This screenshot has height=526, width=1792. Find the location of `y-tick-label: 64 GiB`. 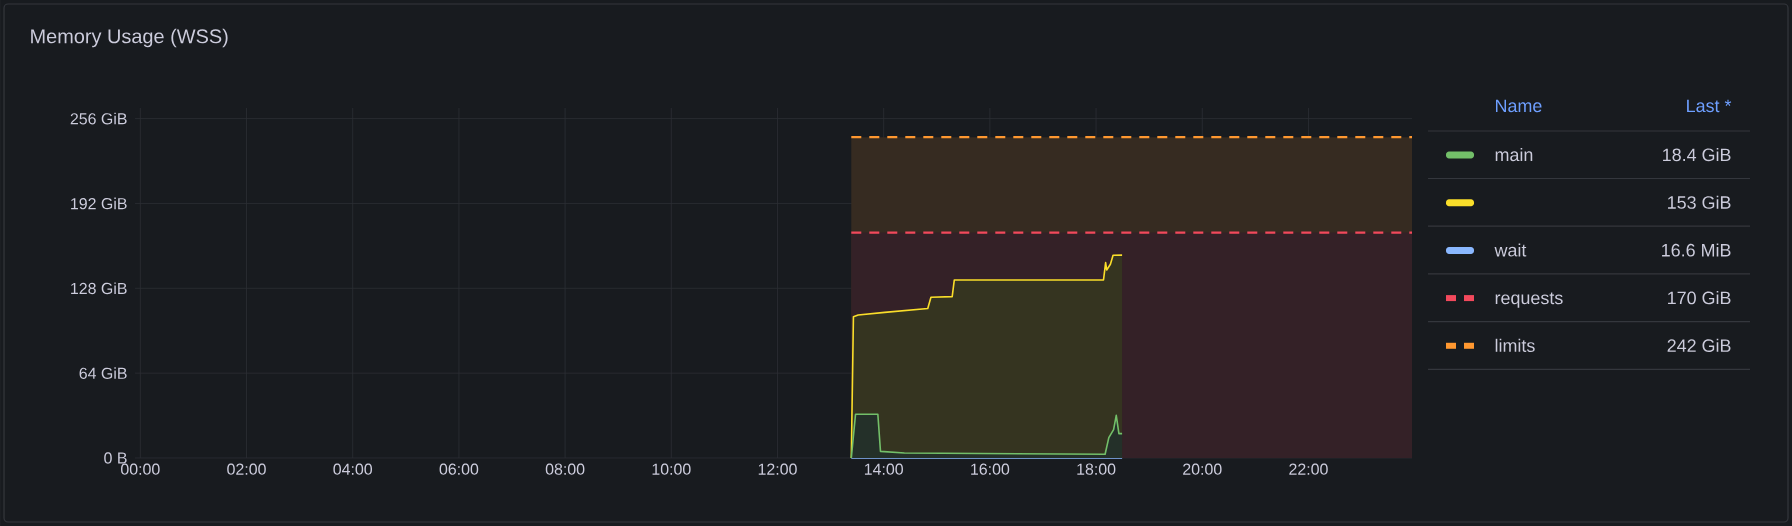

y-tick-label: 64 GiB is located at coordinates (103, 373).